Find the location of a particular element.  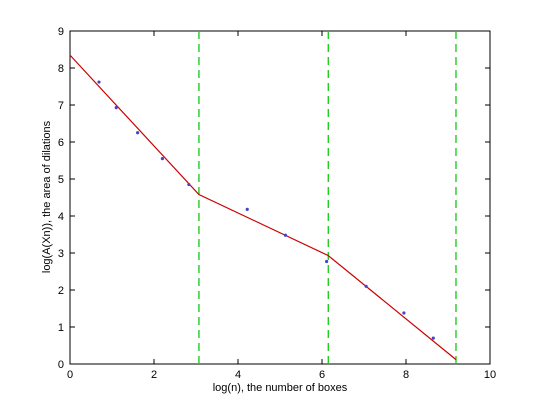

x-tick-label: 2 is located at coordinates (154, 375).